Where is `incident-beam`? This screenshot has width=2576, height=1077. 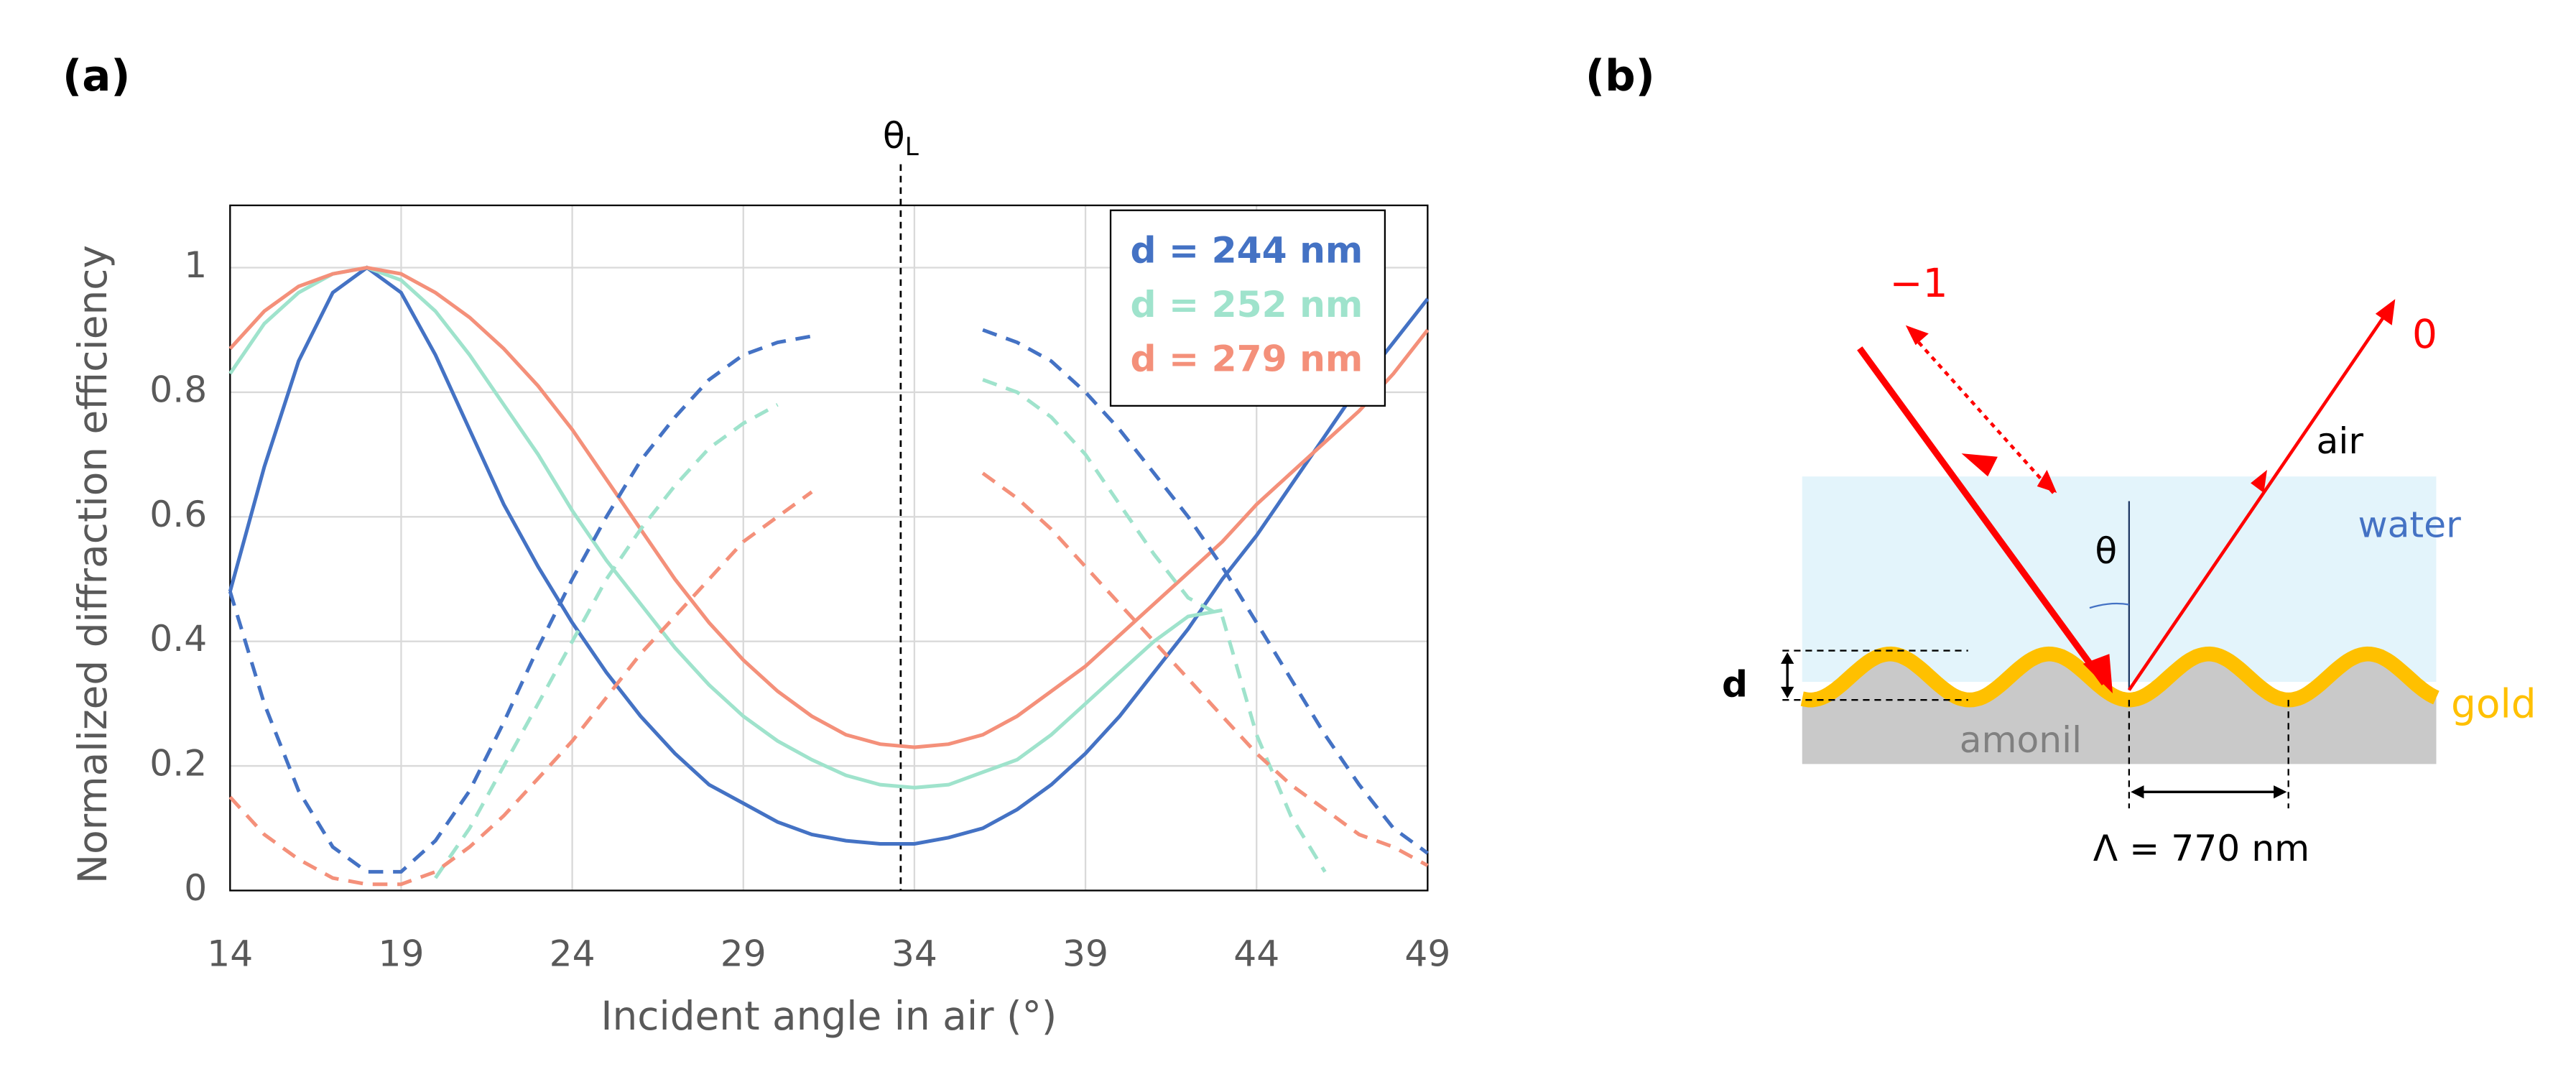 incident-beam is located at coordinates (1982, 516).